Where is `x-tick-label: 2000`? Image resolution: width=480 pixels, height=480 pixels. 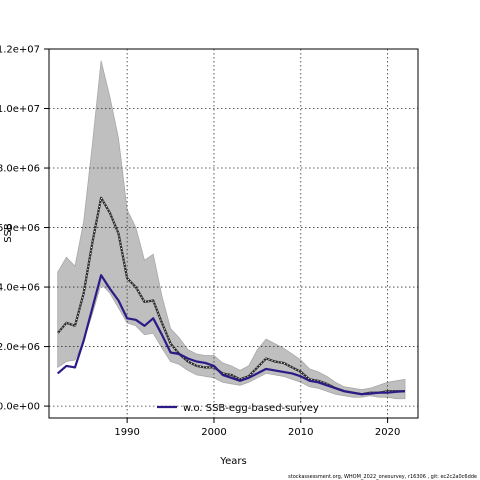 x-tick-label: 2000 is located at coordinates (213, 432).